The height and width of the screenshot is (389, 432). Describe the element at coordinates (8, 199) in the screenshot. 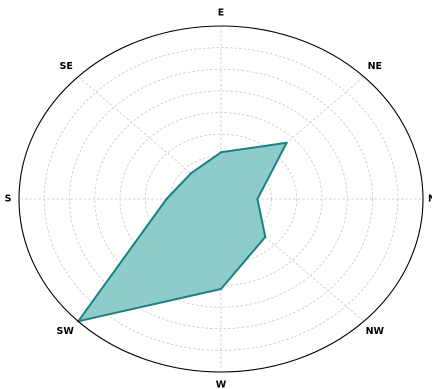

I see `direction-label-s: S` at that location.